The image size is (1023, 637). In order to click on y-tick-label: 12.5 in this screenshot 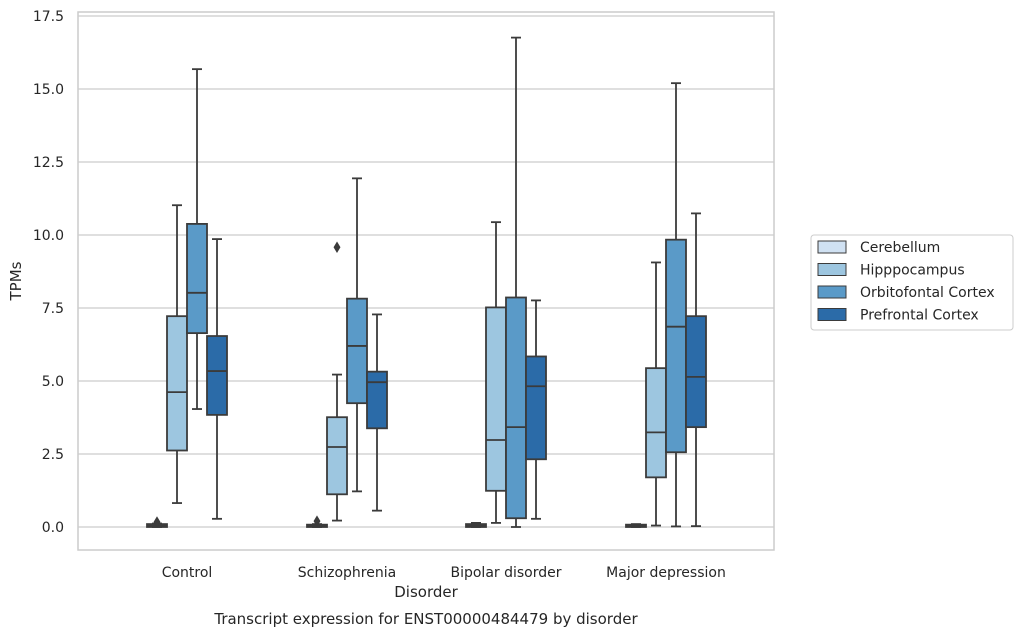, I will do `click(48, 163)`.